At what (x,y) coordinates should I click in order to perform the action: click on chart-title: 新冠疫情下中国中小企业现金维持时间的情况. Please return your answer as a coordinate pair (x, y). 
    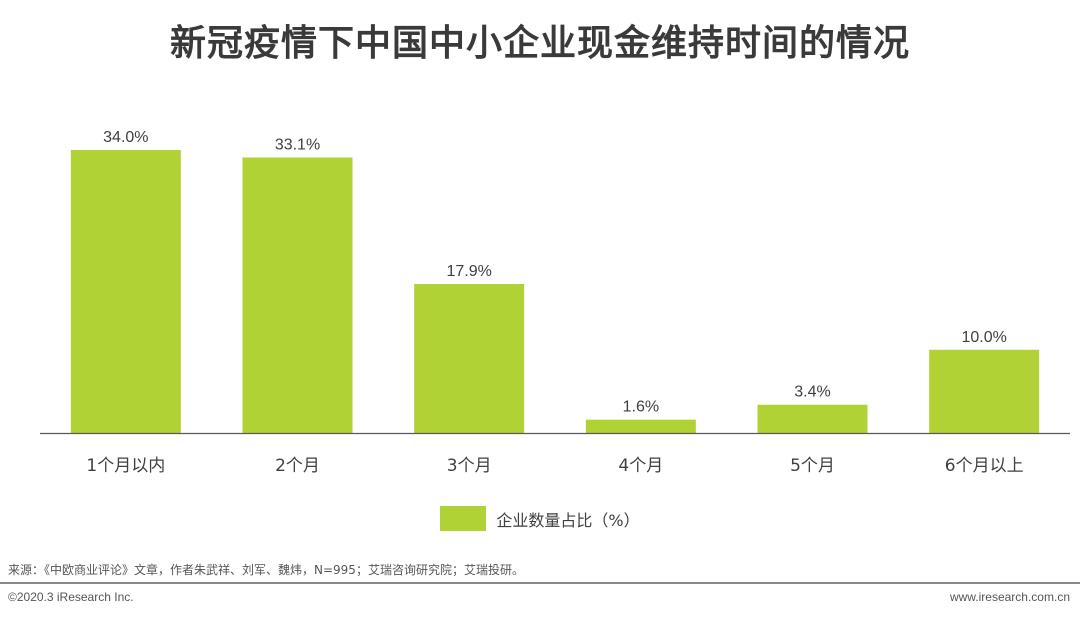
    Looking at the image, I should click on (539, 43).